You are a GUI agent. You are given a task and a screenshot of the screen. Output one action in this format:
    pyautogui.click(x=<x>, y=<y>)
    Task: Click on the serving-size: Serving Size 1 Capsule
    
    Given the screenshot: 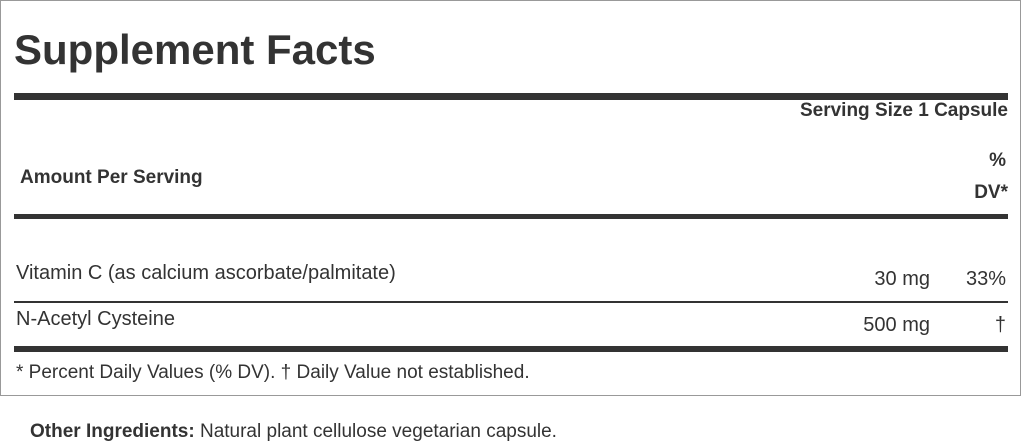 What is the action you would take?
    pyautogui.click(x=903, y=110)
    